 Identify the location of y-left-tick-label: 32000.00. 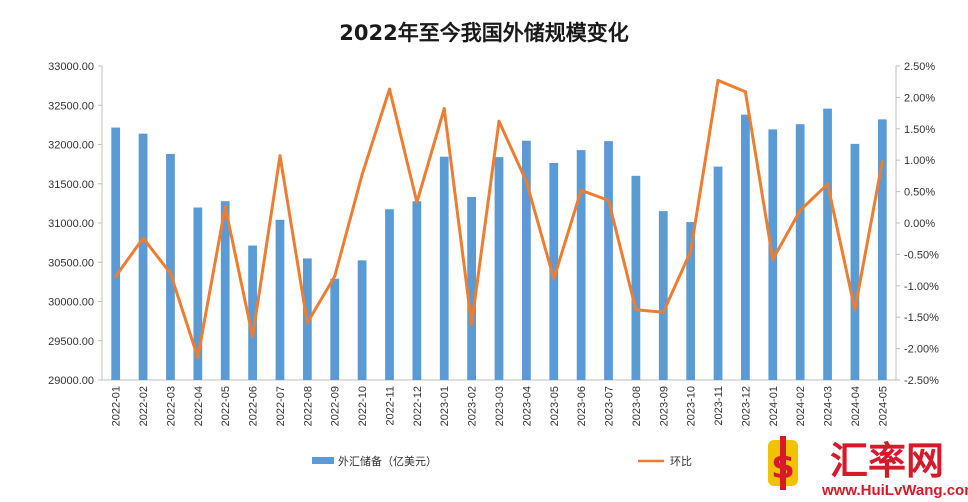
(71, 146).